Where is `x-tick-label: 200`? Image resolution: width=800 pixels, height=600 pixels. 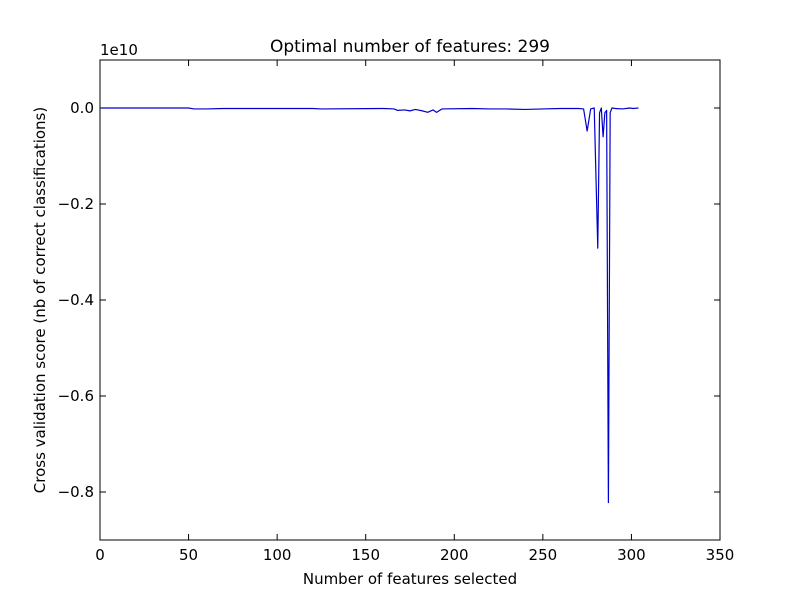 x-tick-label: 200 is located at coordinates (454, 555).